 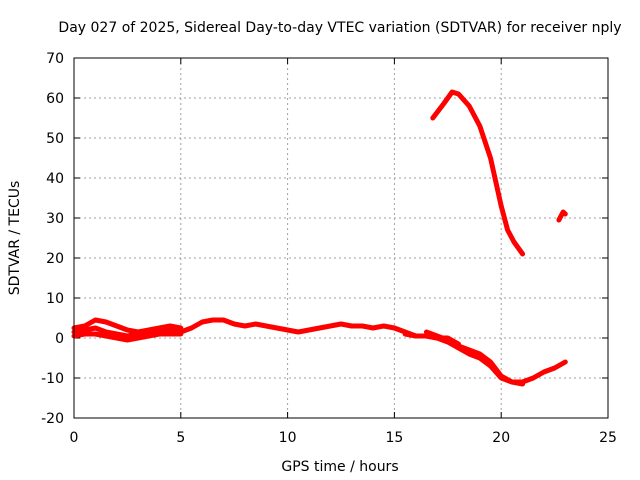 I want to click on y-tick-label: 70, so click(x=55, y=59).